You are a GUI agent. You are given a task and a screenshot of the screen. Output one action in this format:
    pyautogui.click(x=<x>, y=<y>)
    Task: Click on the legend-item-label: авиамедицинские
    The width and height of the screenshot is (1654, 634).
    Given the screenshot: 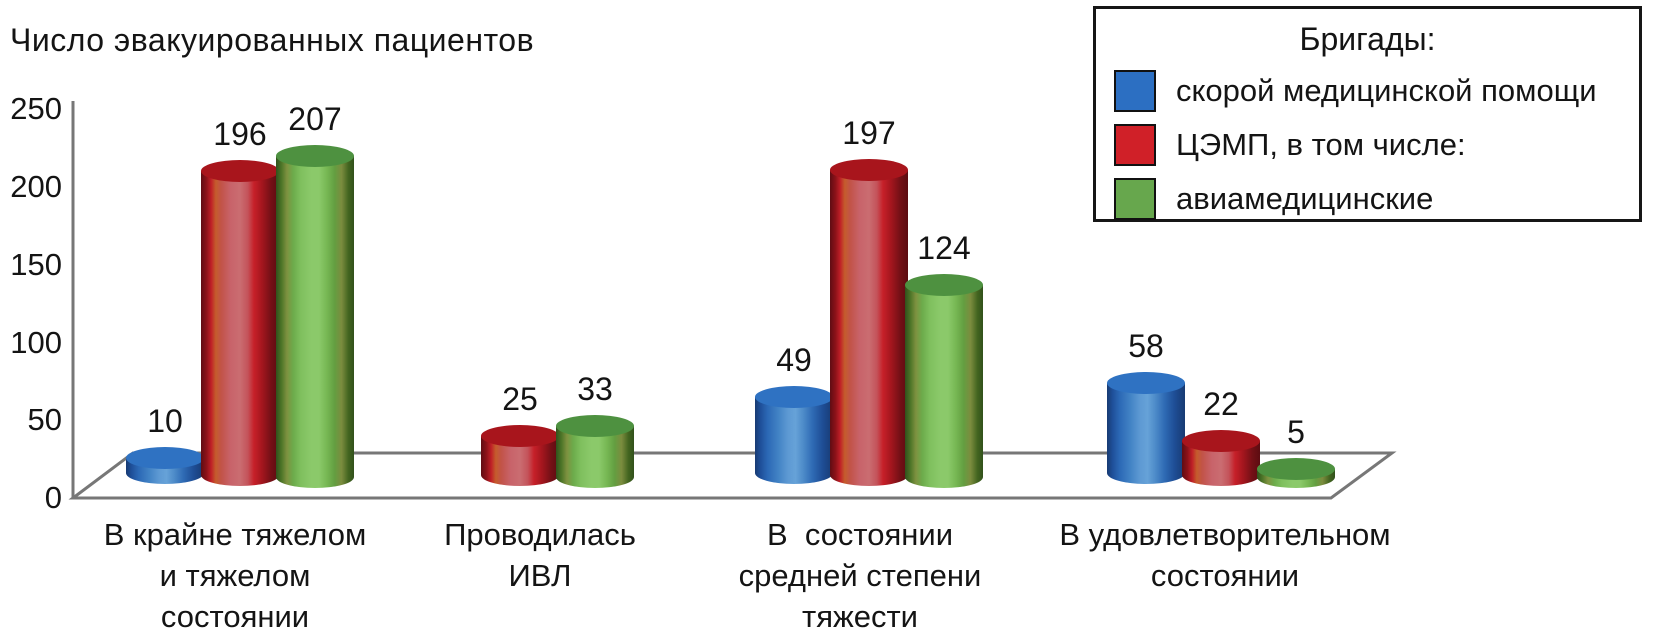 What is the action you would take?
    pyautogui.click(x=1305, y=198)
    